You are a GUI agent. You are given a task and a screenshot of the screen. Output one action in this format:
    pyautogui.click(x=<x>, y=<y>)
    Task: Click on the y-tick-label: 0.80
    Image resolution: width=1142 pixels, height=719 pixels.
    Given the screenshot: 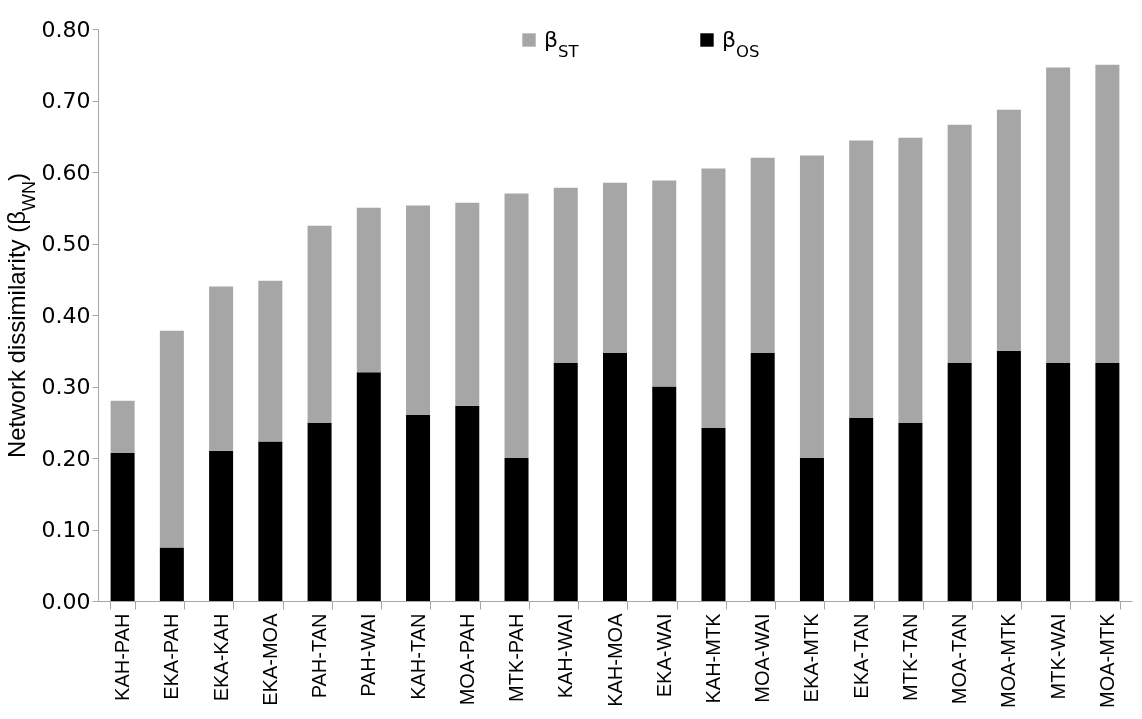 What is the action you would take?
    pyautogui.click(x=66, y=29)
    